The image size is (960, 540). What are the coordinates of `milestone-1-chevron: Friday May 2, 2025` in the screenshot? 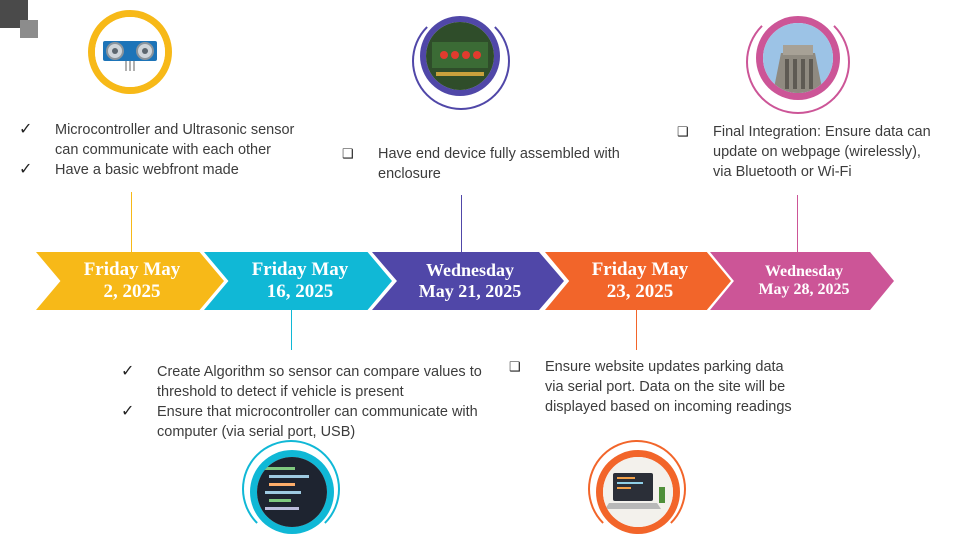 It's located at (130, 281).